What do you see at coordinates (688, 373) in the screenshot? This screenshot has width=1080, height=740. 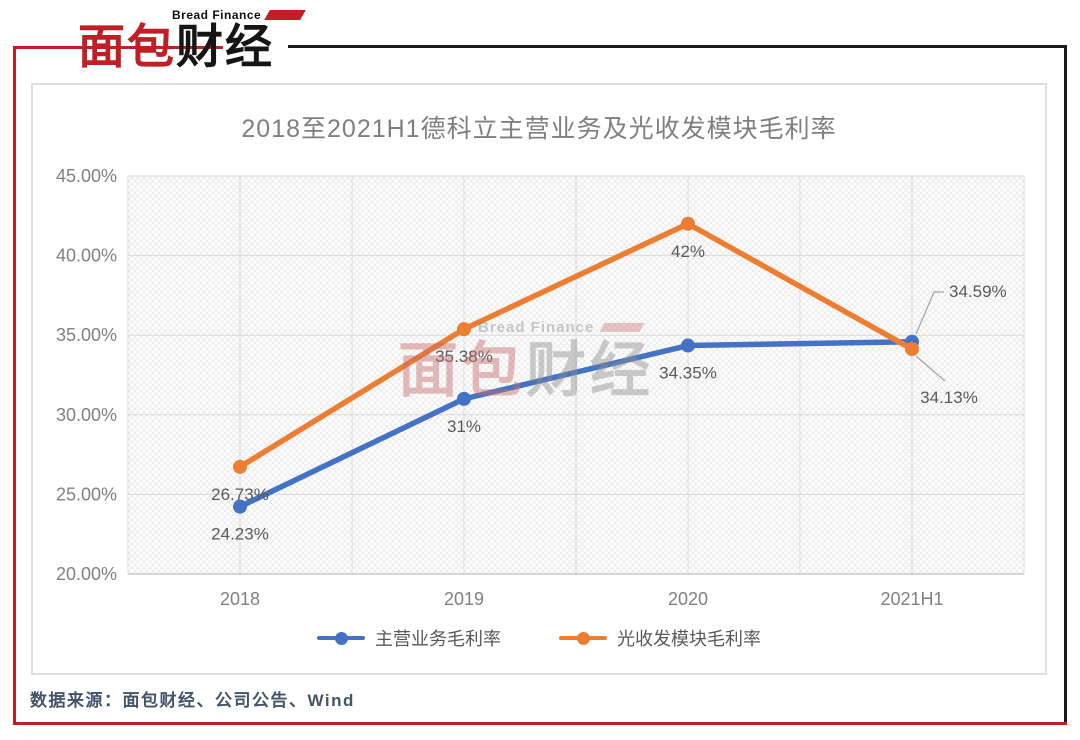 I see `data-label: 34.35%` at bounding box center [688, 373].